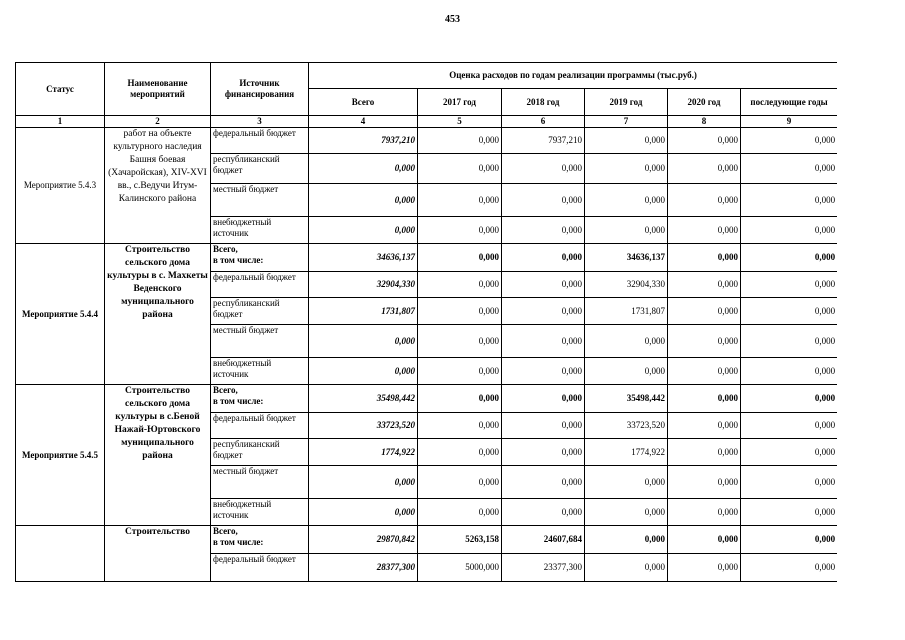  Describe the element at coordinates (60, 89) in the screenshot. I see `header-cell: Статус` at that location.